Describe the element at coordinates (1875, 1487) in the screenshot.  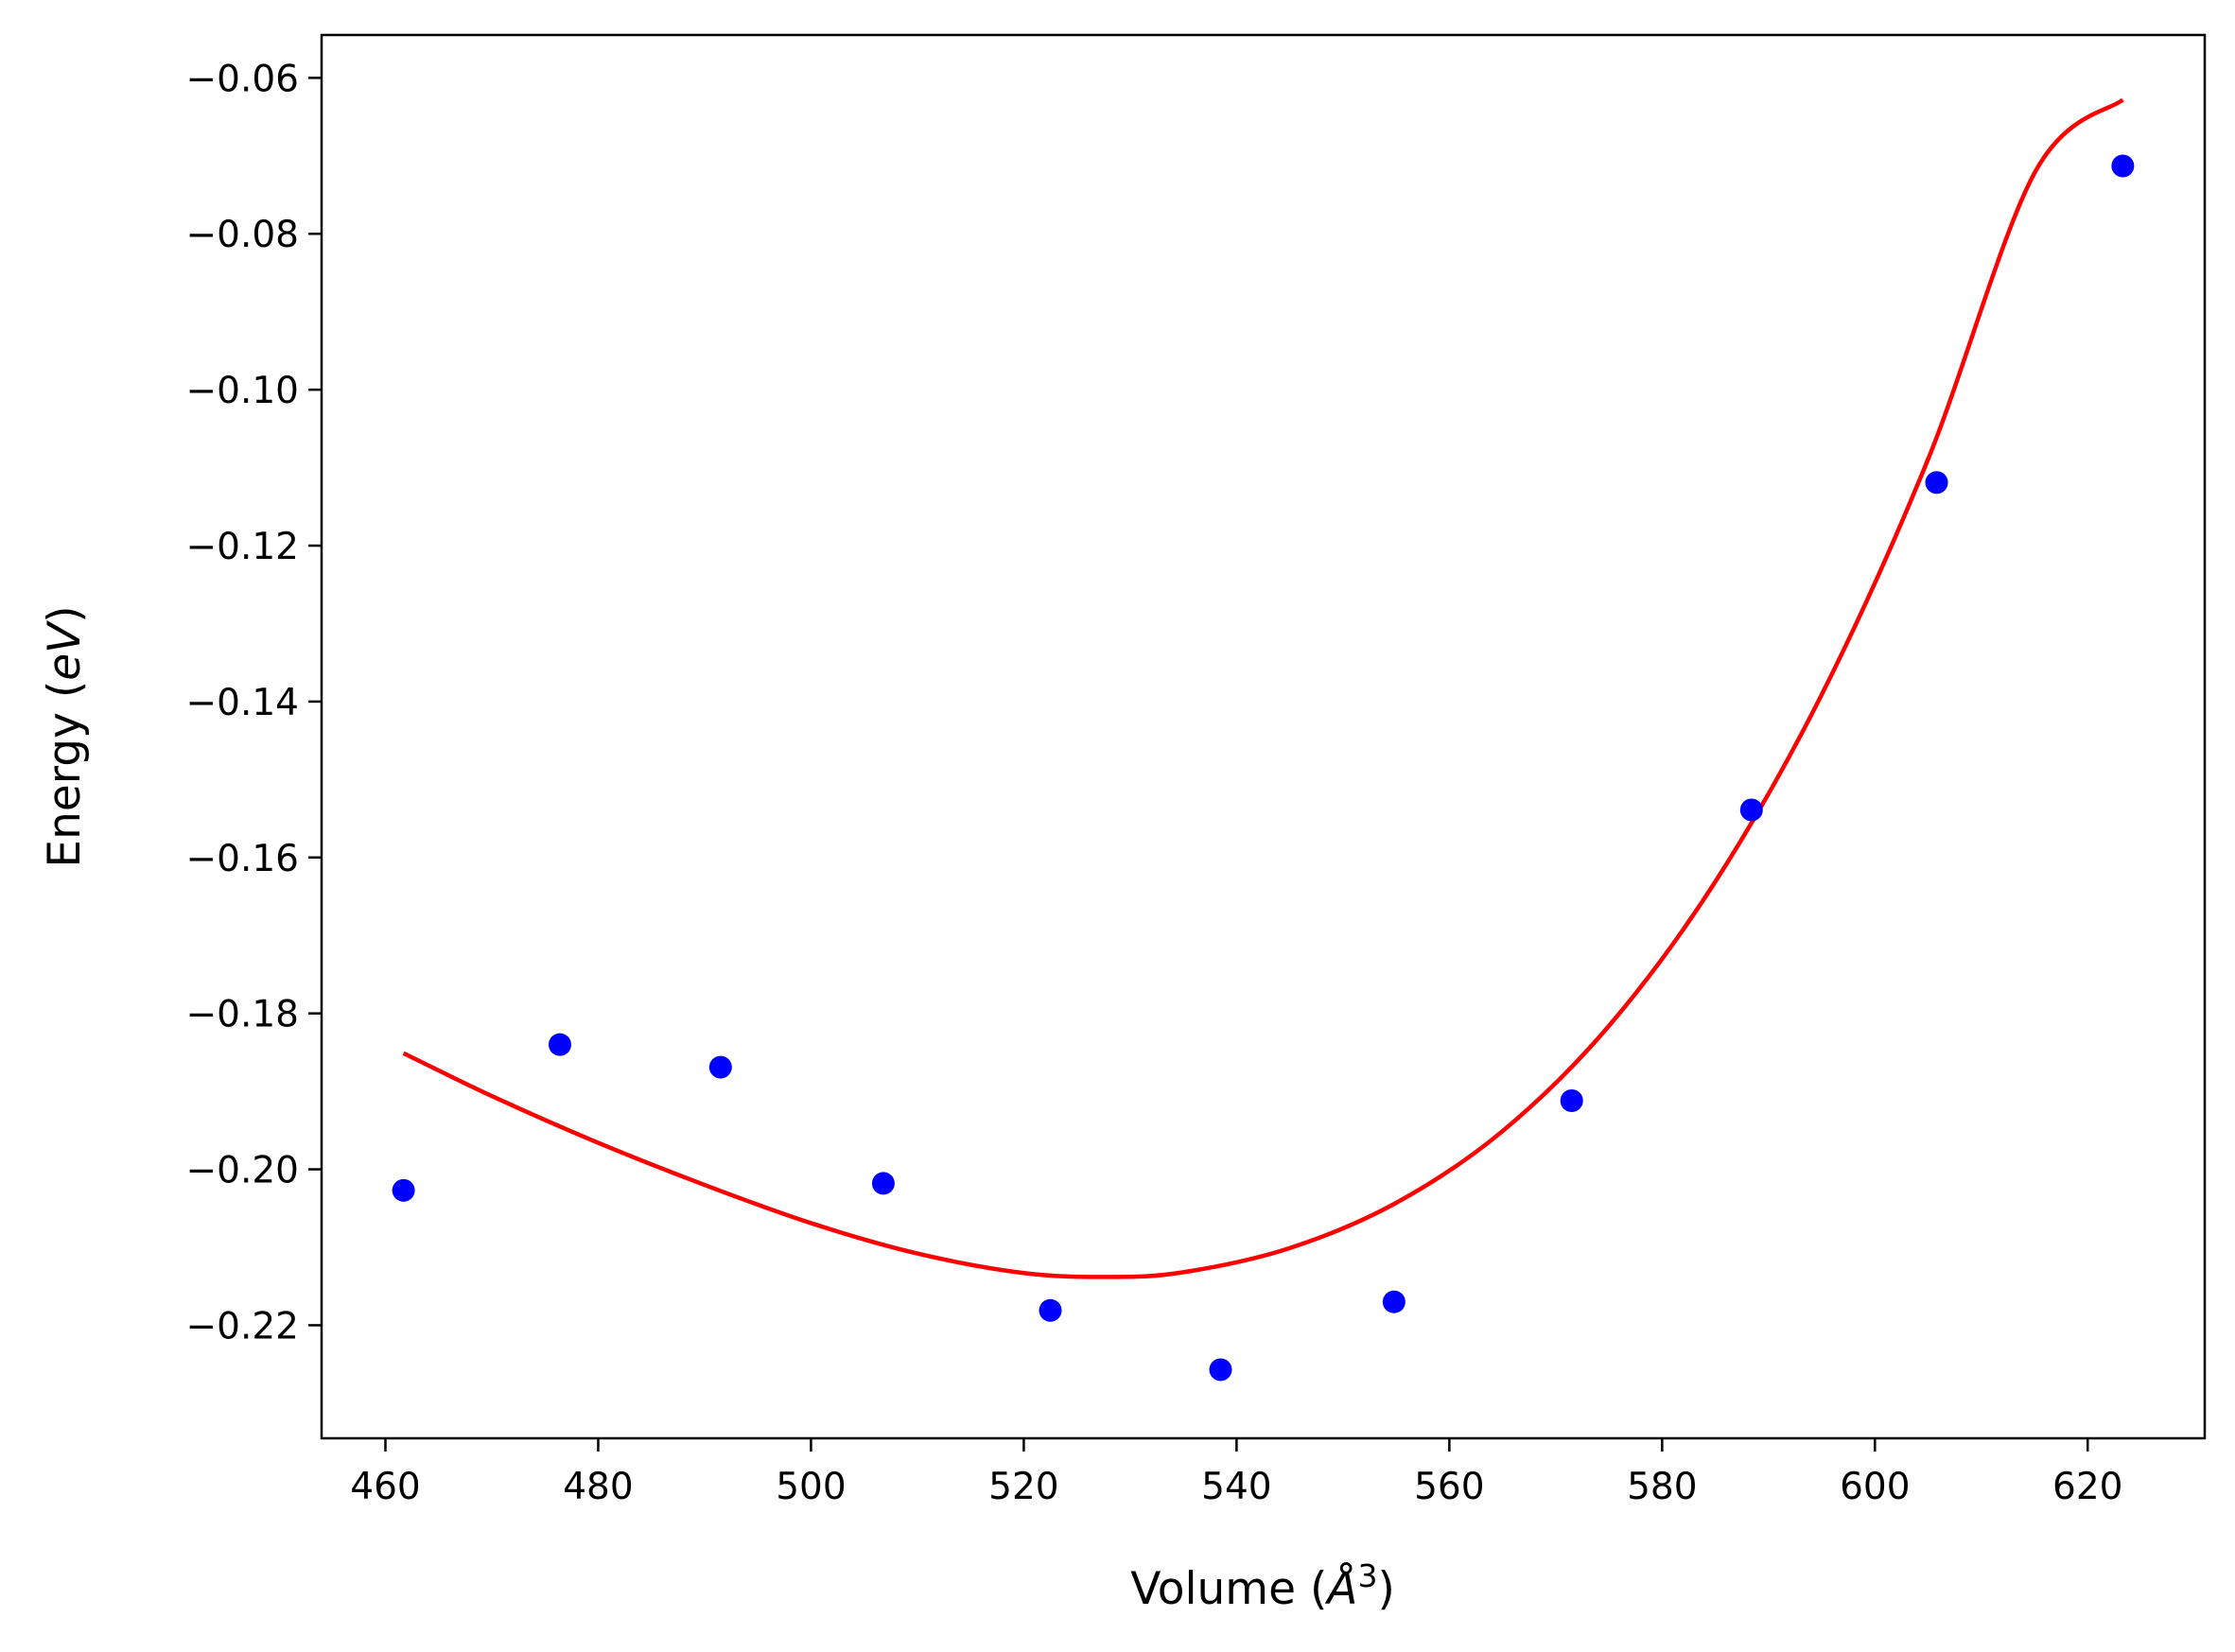
I see `x-tick-label: 600` at that location.